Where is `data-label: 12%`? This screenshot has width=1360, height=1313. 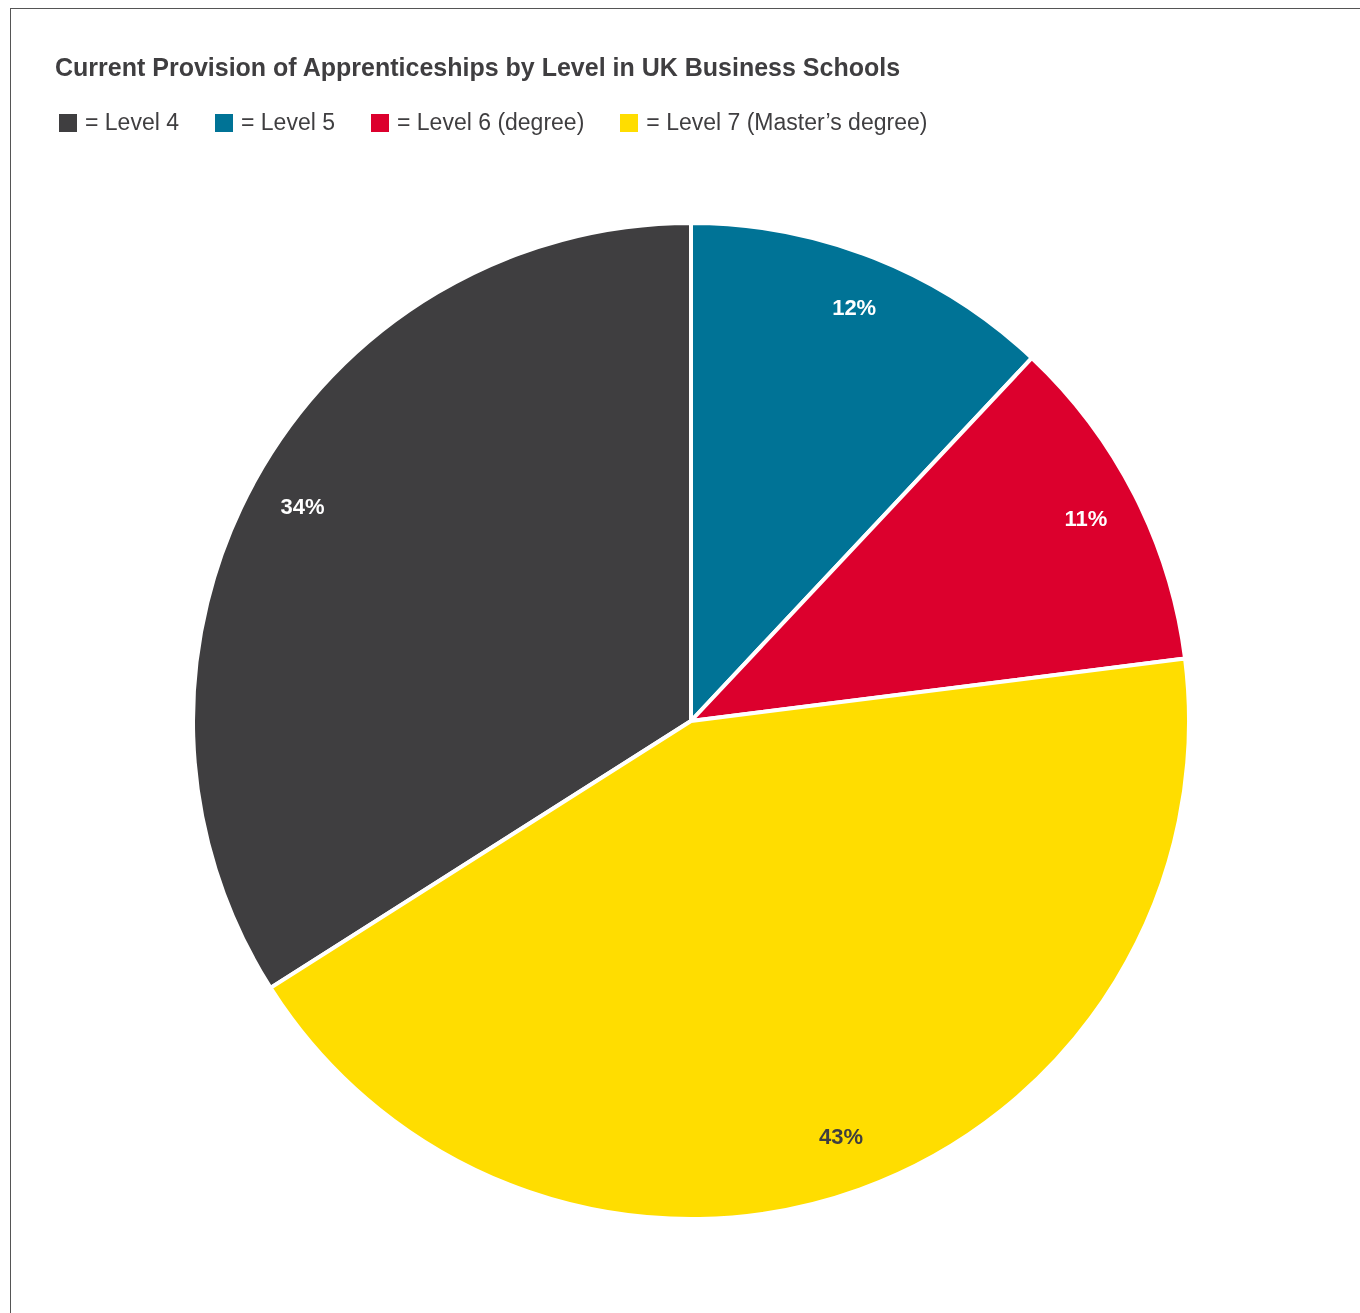
data-label: 12% is located at coordinates (854, 307).